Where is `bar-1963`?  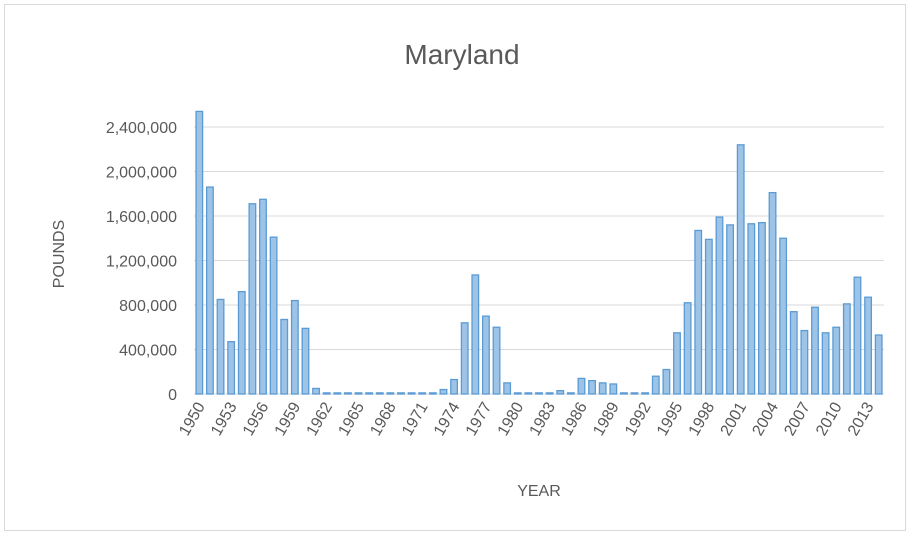 bar-1963 is located at coordinates (337, 393).